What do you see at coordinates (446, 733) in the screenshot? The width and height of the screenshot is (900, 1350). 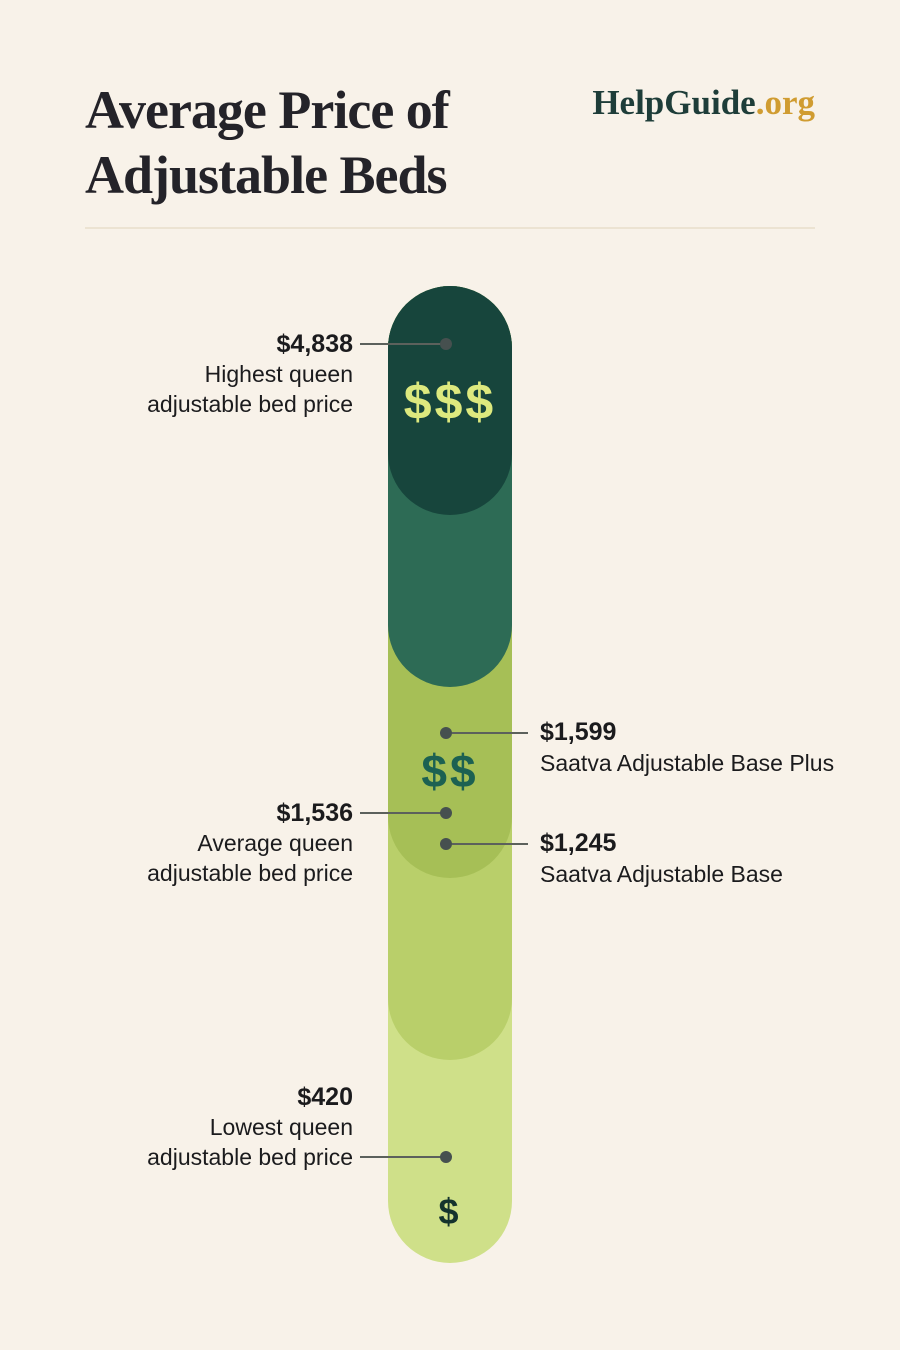 I see `callout-dot-base-plus` at bounding box center [446, 733].